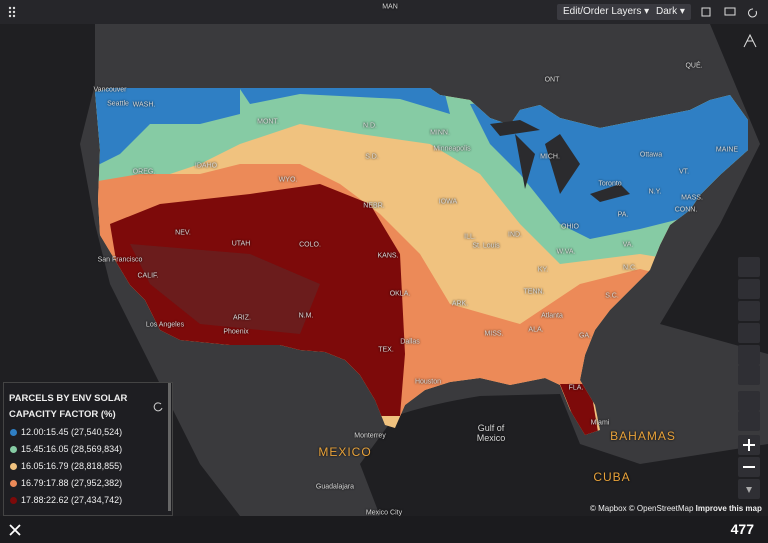 Image resolution: width=768 pixels, height=543 pixels. What do you see at coordinates (118, 104) in the screenshot?
I see `map-label: Seattle` at bounding box center [118, 104].